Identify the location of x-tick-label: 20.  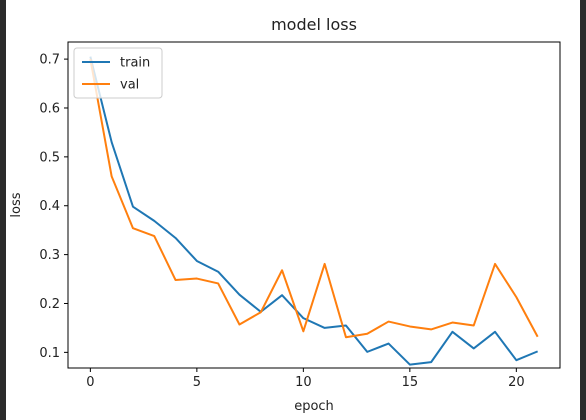
(516, 382).